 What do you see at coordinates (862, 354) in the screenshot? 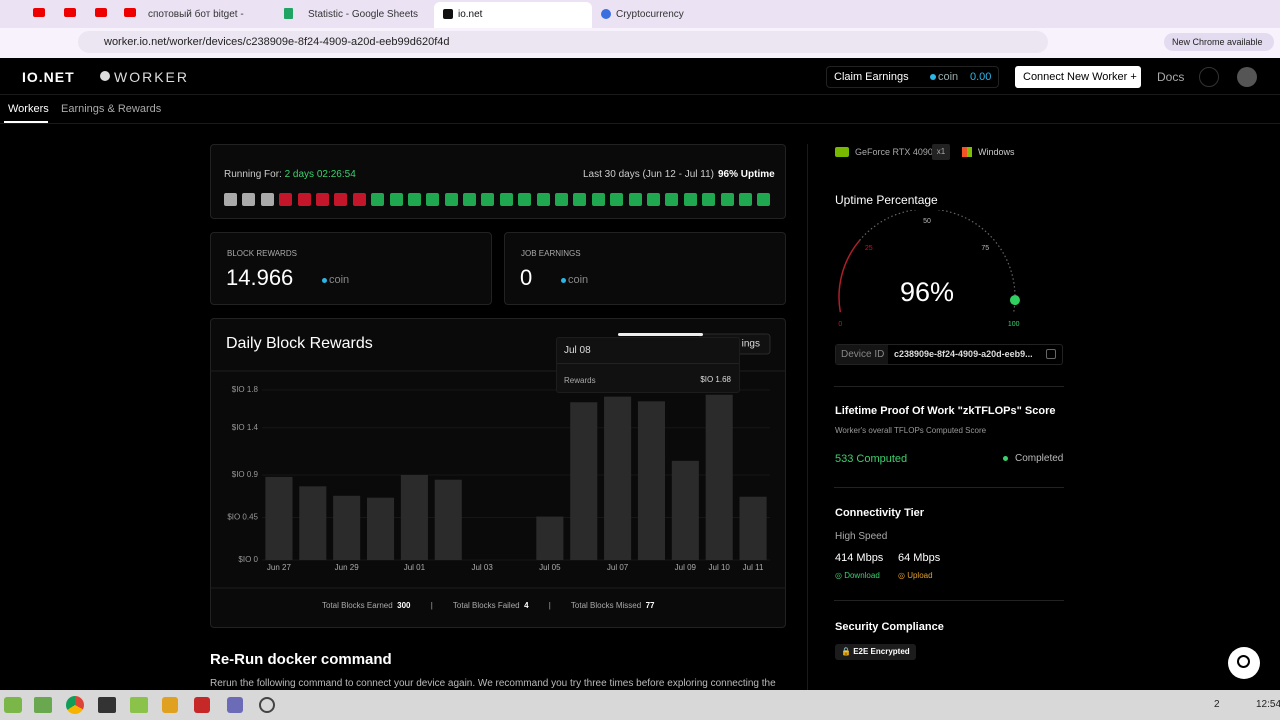
I see `device-label: Device ID` at bounding box center [862, 354].